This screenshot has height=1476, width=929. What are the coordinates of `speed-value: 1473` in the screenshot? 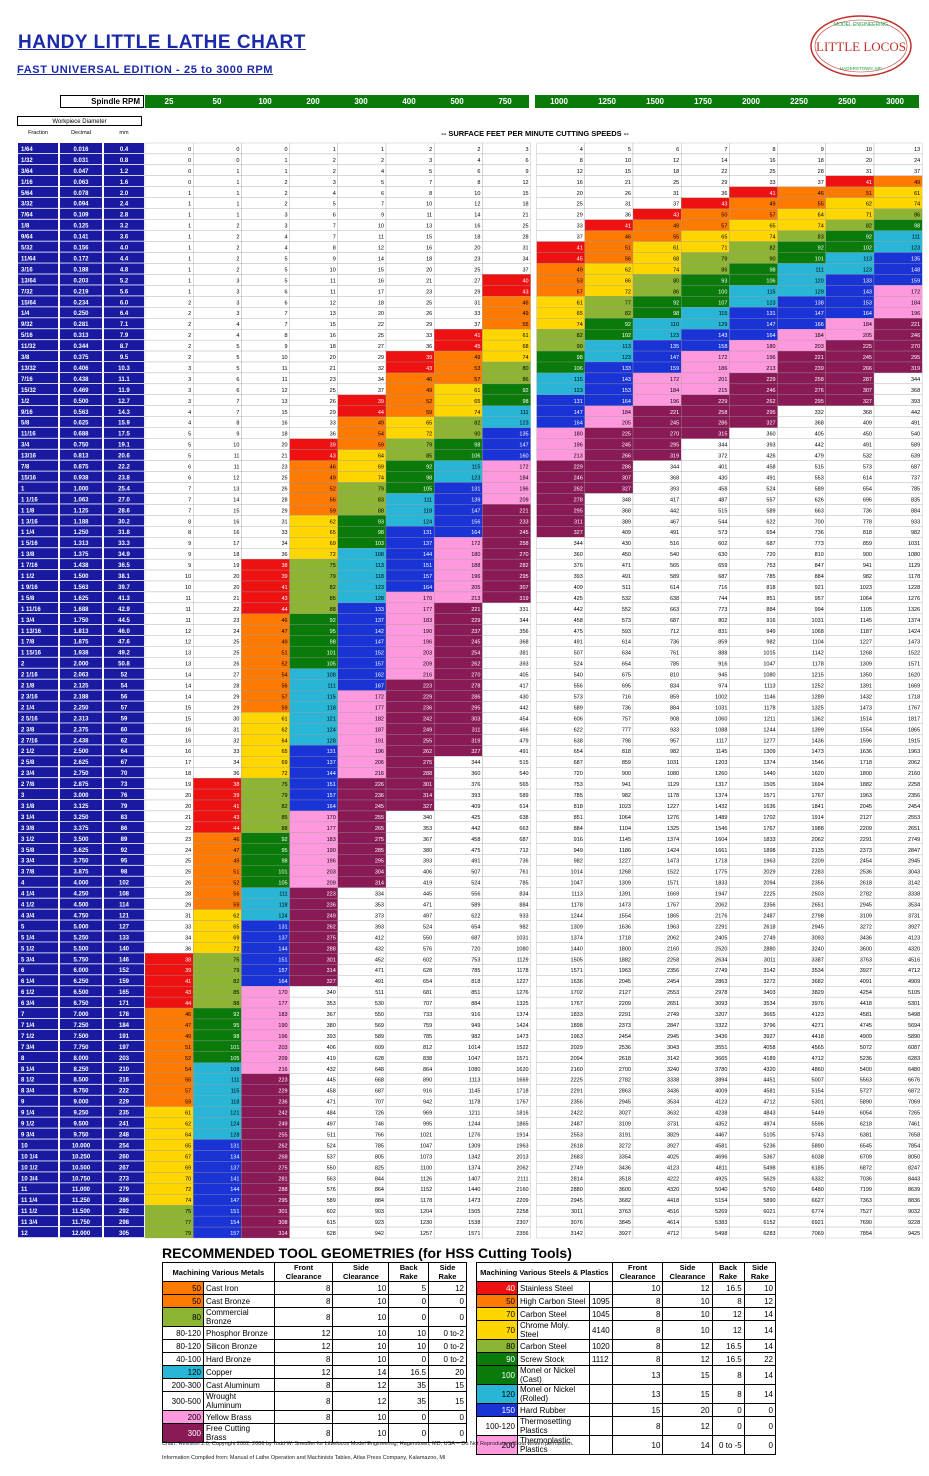 It's located at (866, 708).